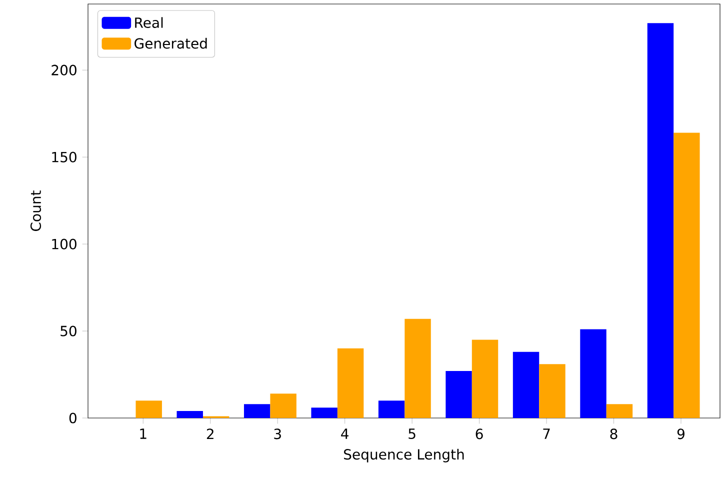 The height and width of the screenshot is (480, 721). I want to click on x-tick-label: 2, so click(210, 434).